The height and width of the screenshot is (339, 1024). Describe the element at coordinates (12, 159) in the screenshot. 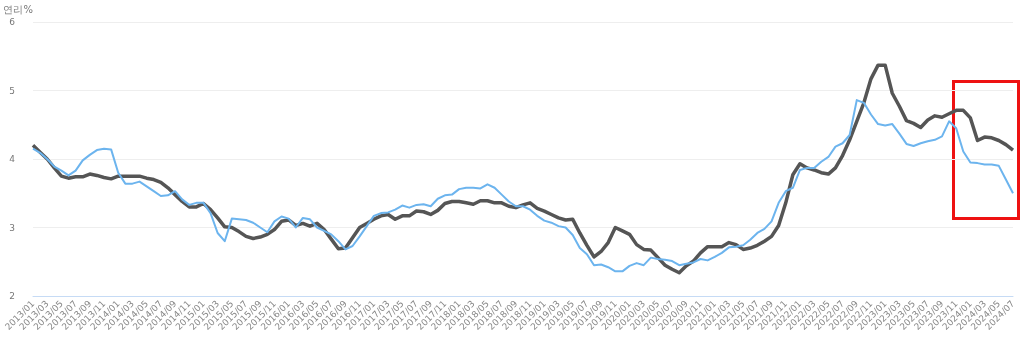

I see `y-tick-label: 4` at that location.